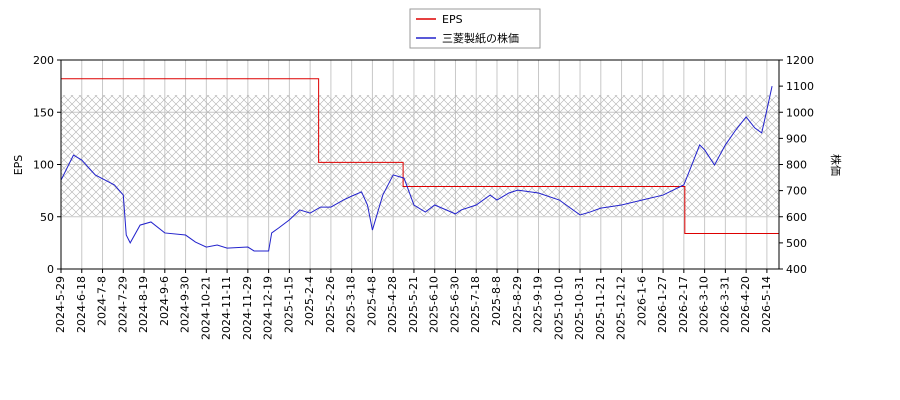 The image size is (900, 400). Describe the element at coordinates (475, 304) in the screenshot. I see `x-tick-label: 2025-7-18` at that location.